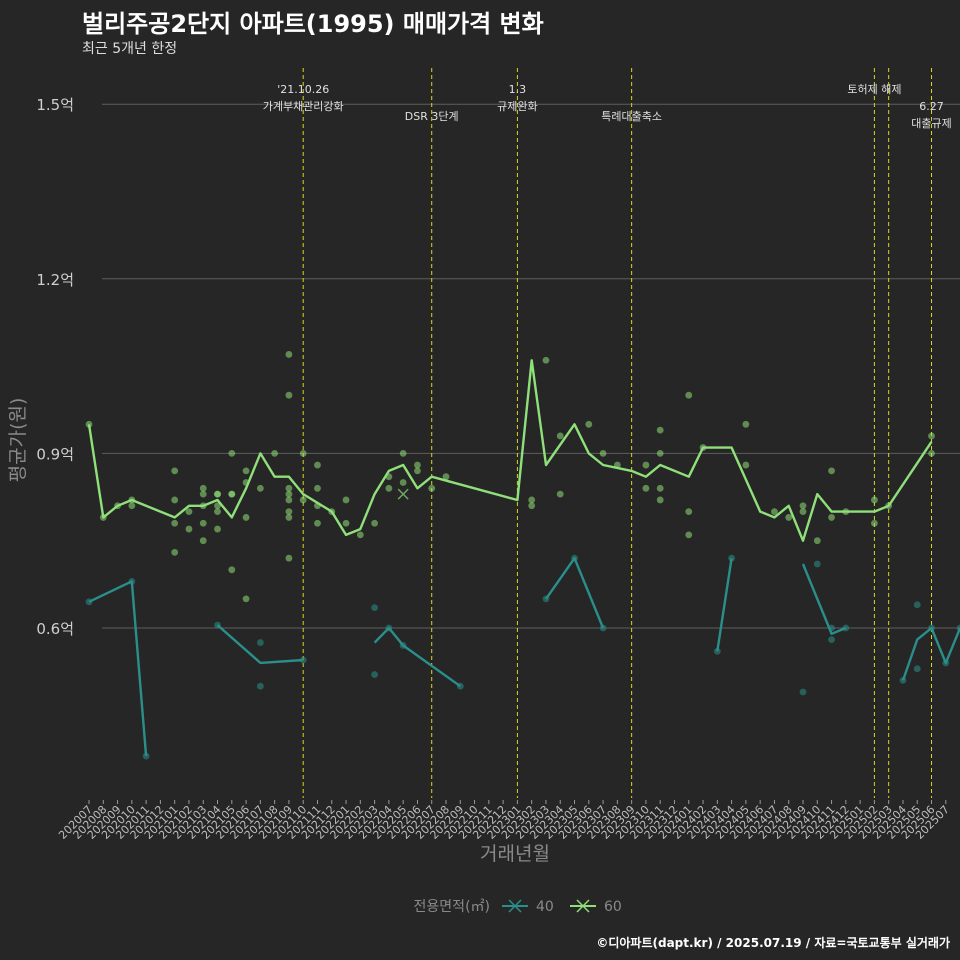 The width and height of the screenshot is (960, 960). What do you see at coordinates (631, 116) in the screenshot?
I see `event-label: 특례대출축소` at bounding box center [631, 116].